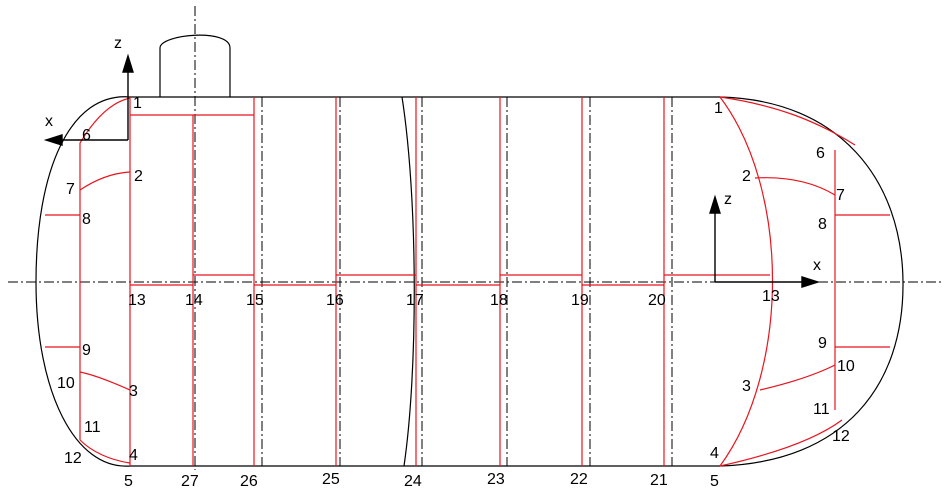 The image size is (950, 492). Describe the element at coordinates (249, 481) in the screenshot. I see `node-label: 26` at that location.